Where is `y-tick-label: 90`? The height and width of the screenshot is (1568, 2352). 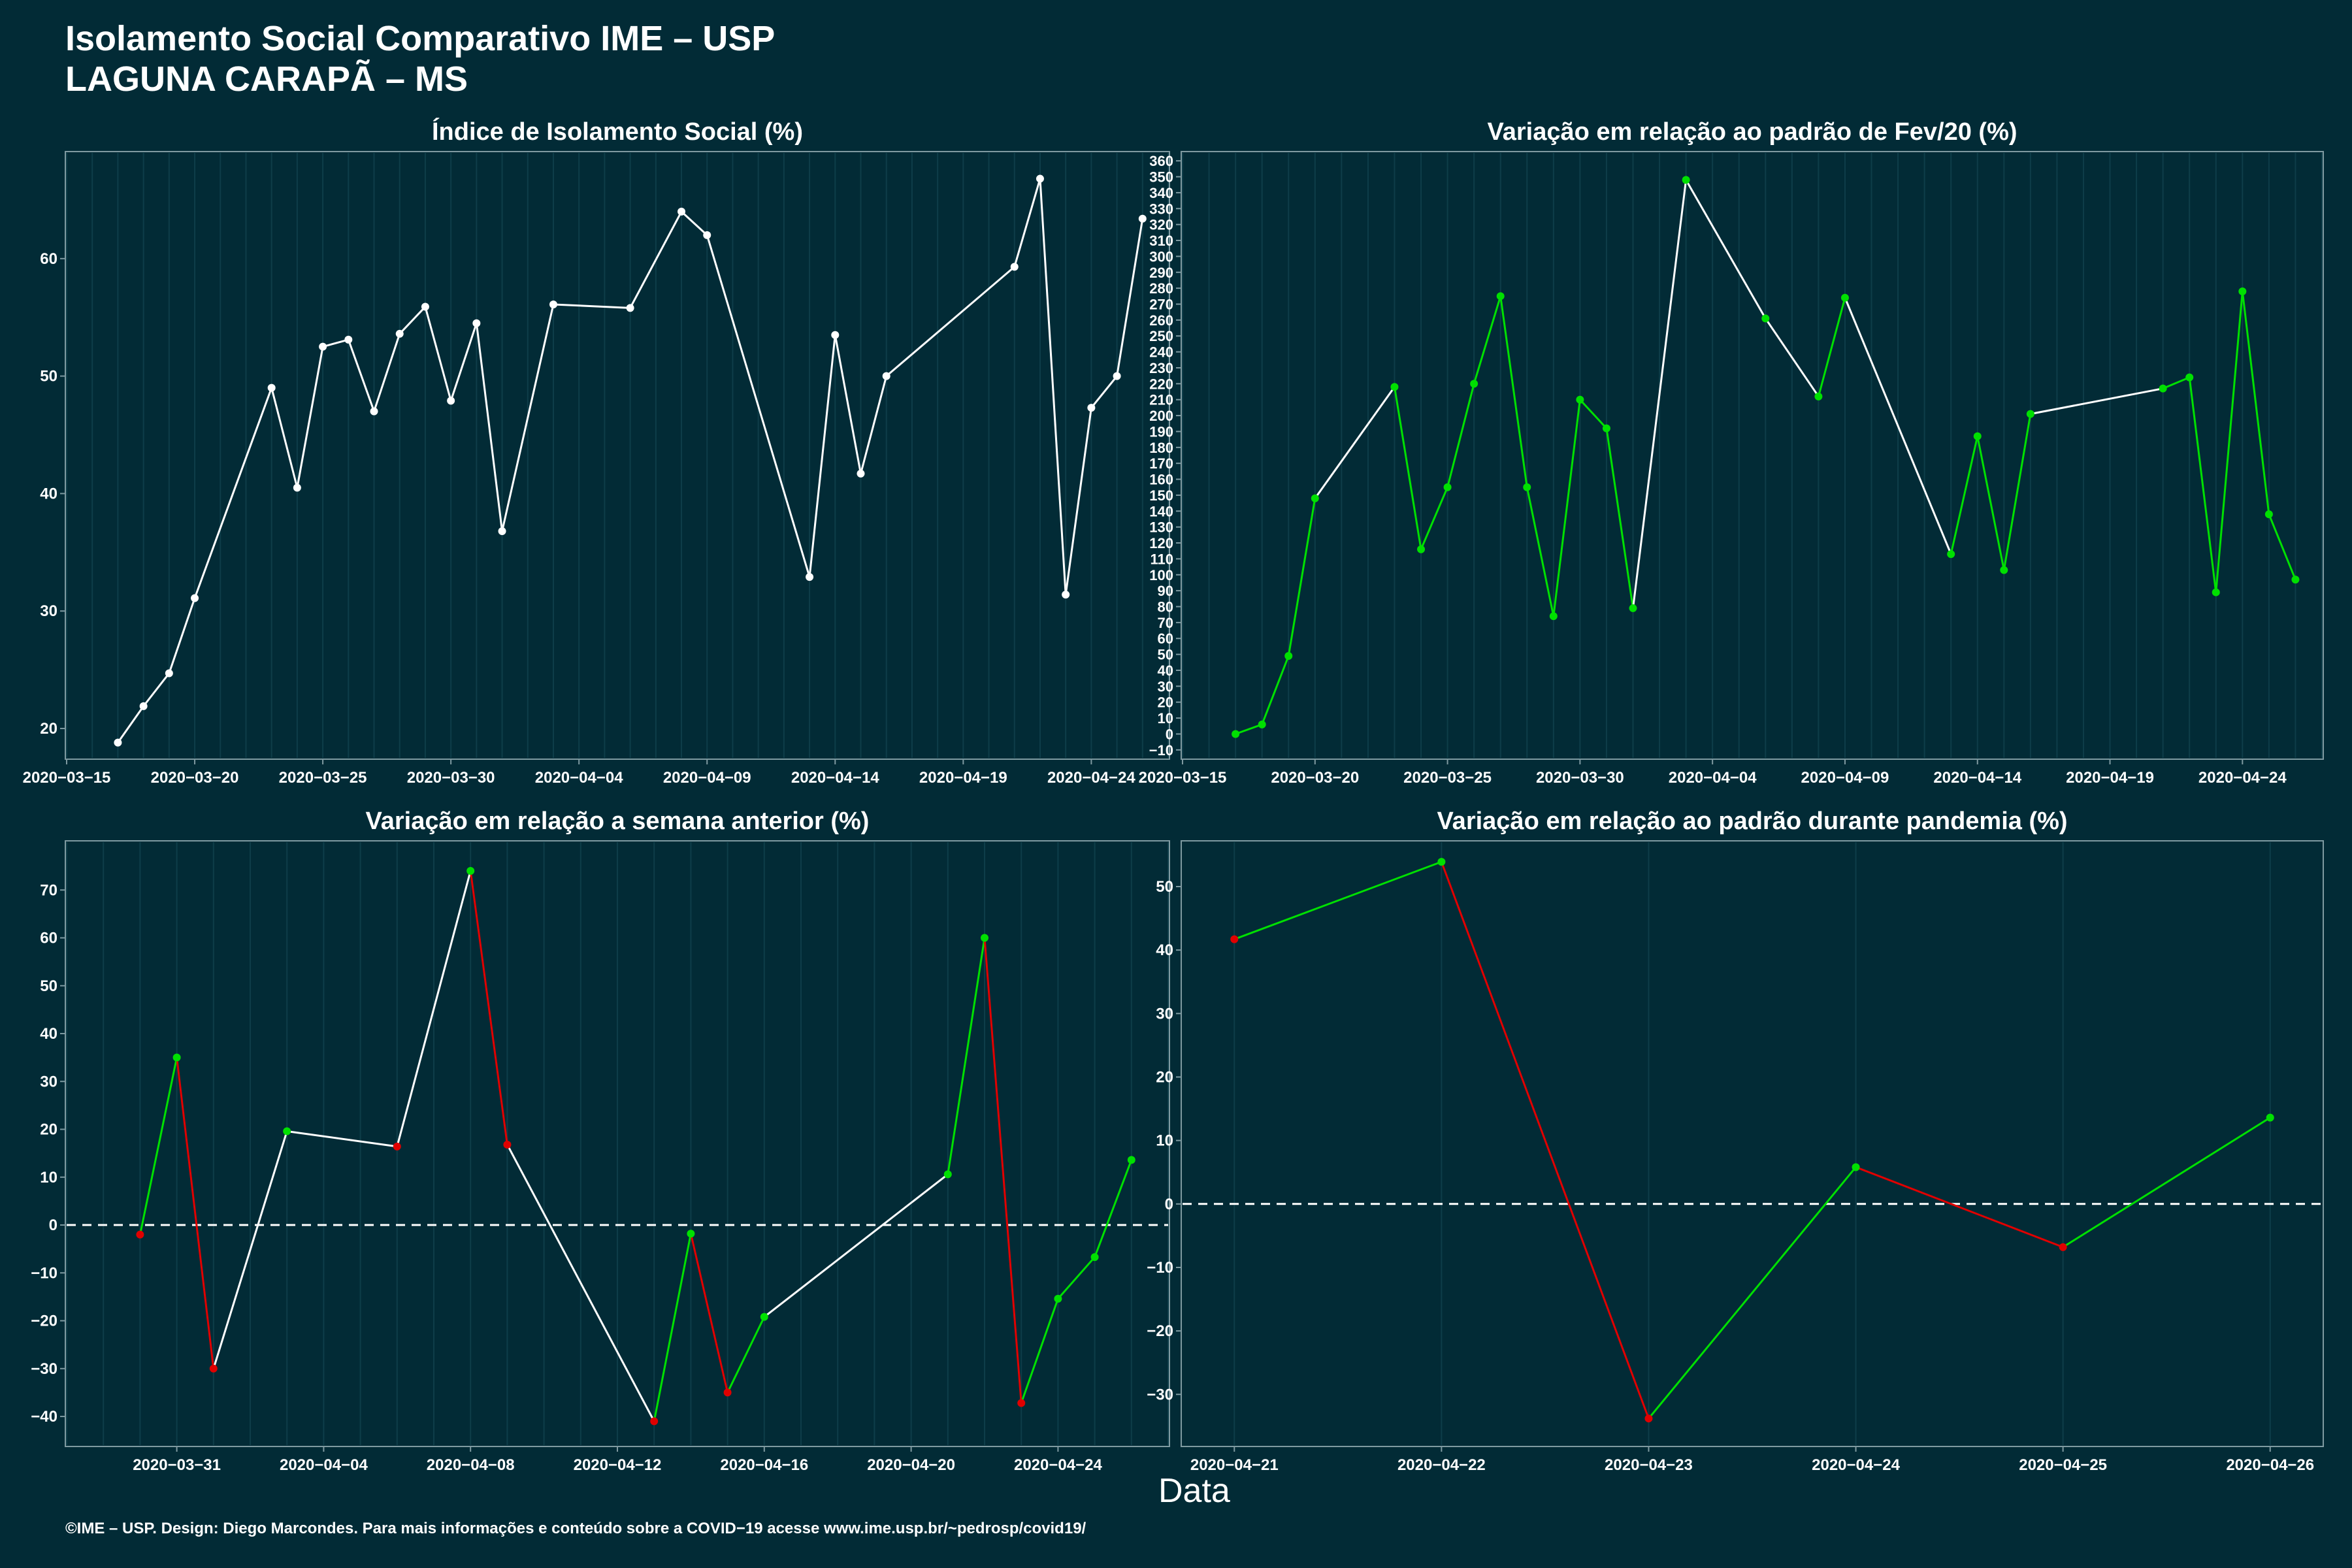 y-tick-label: 90 is located at coordinates (1165, 591).